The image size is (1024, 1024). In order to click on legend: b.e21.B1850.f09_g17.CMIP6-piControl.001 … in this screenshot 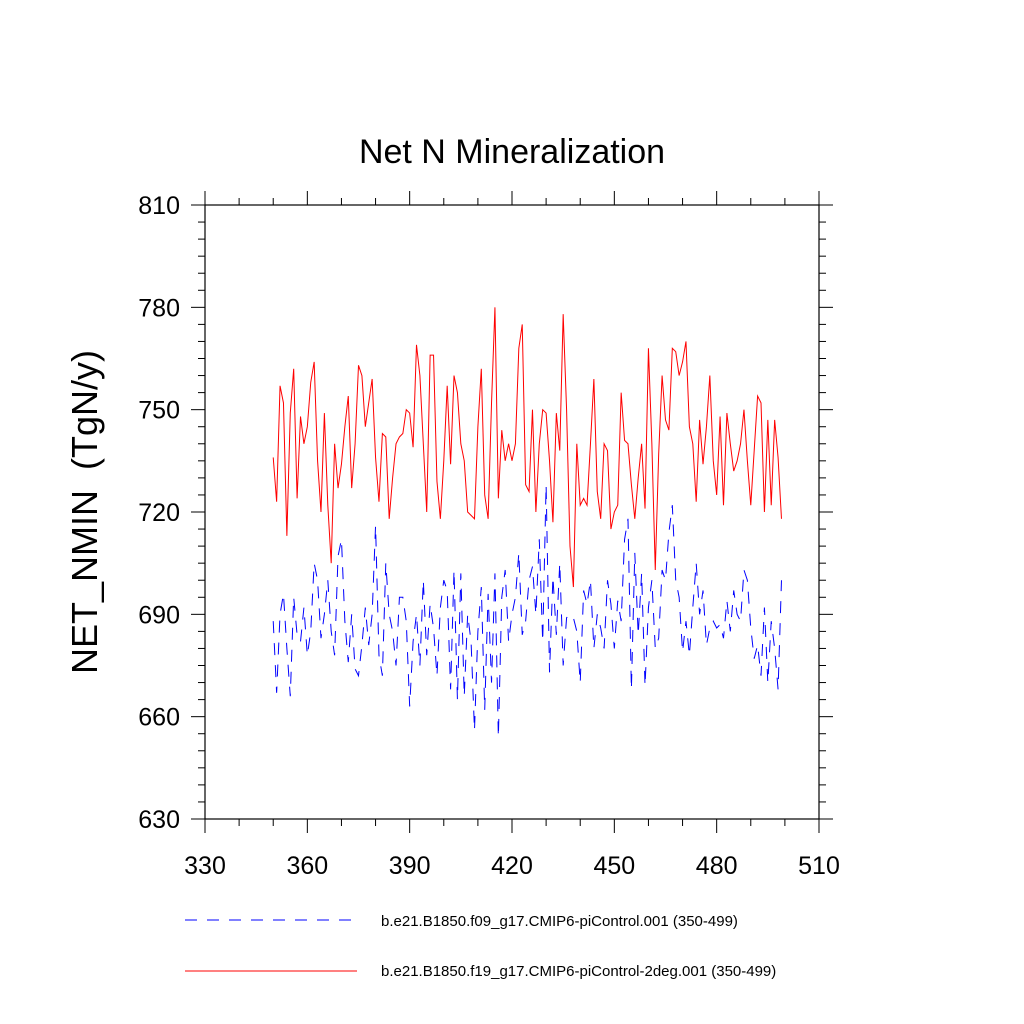, I will do `click(480, 946)`.